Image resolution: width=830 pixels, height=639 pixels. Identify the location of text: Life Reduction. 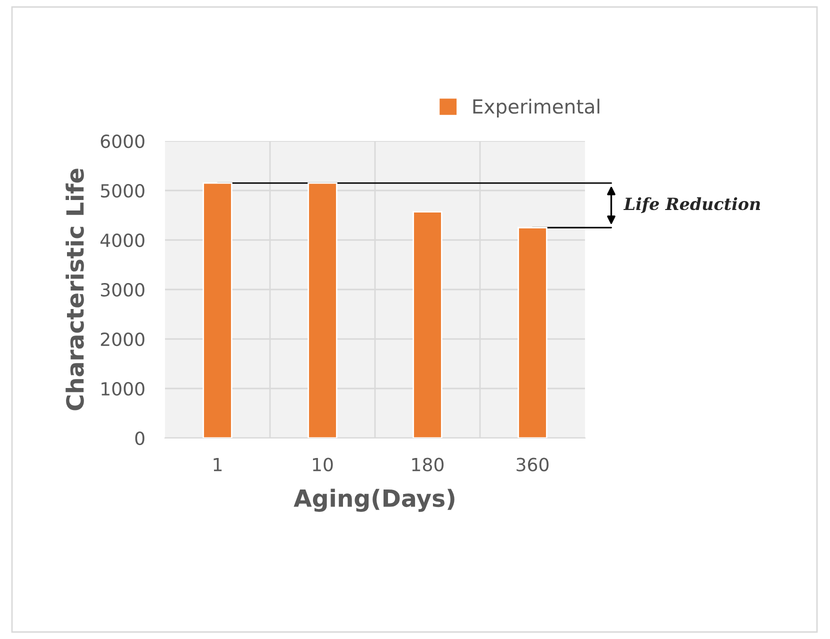
(691, 205).